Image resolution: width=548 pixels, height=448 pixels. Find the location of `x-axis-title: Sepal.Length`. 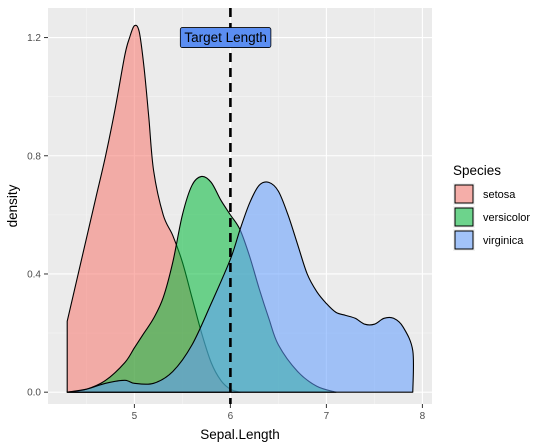

x-axis-title: Sepal.Length is located at coordinates (240, 434).